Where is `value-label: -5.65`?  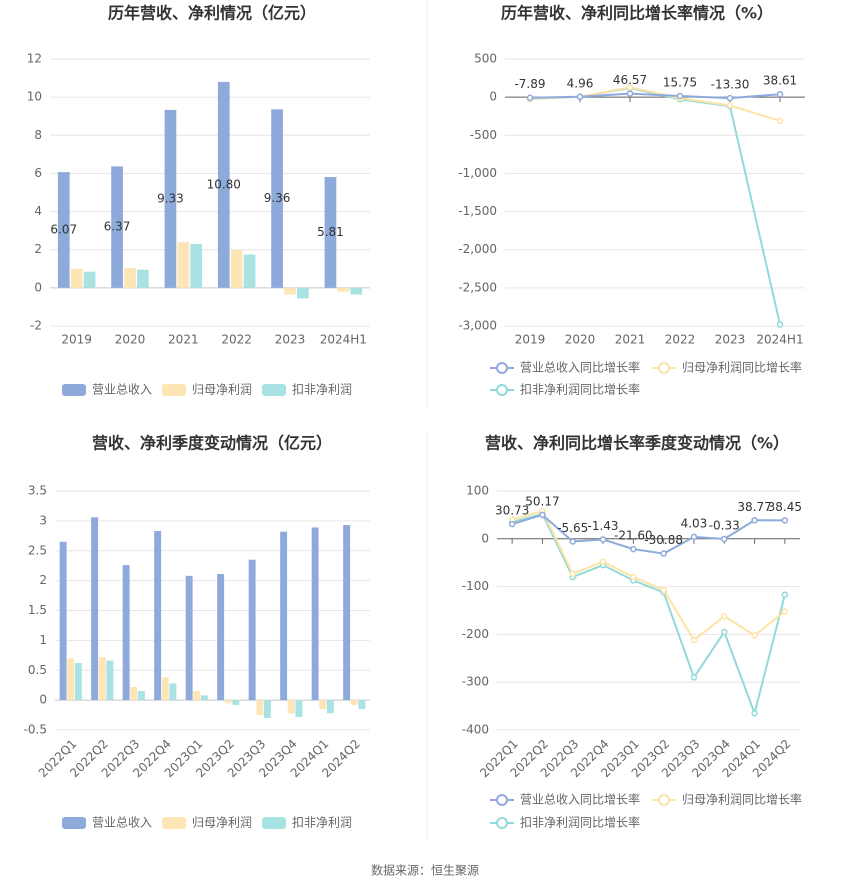
value-label: -5.65 is located at coordinates (572, 528).